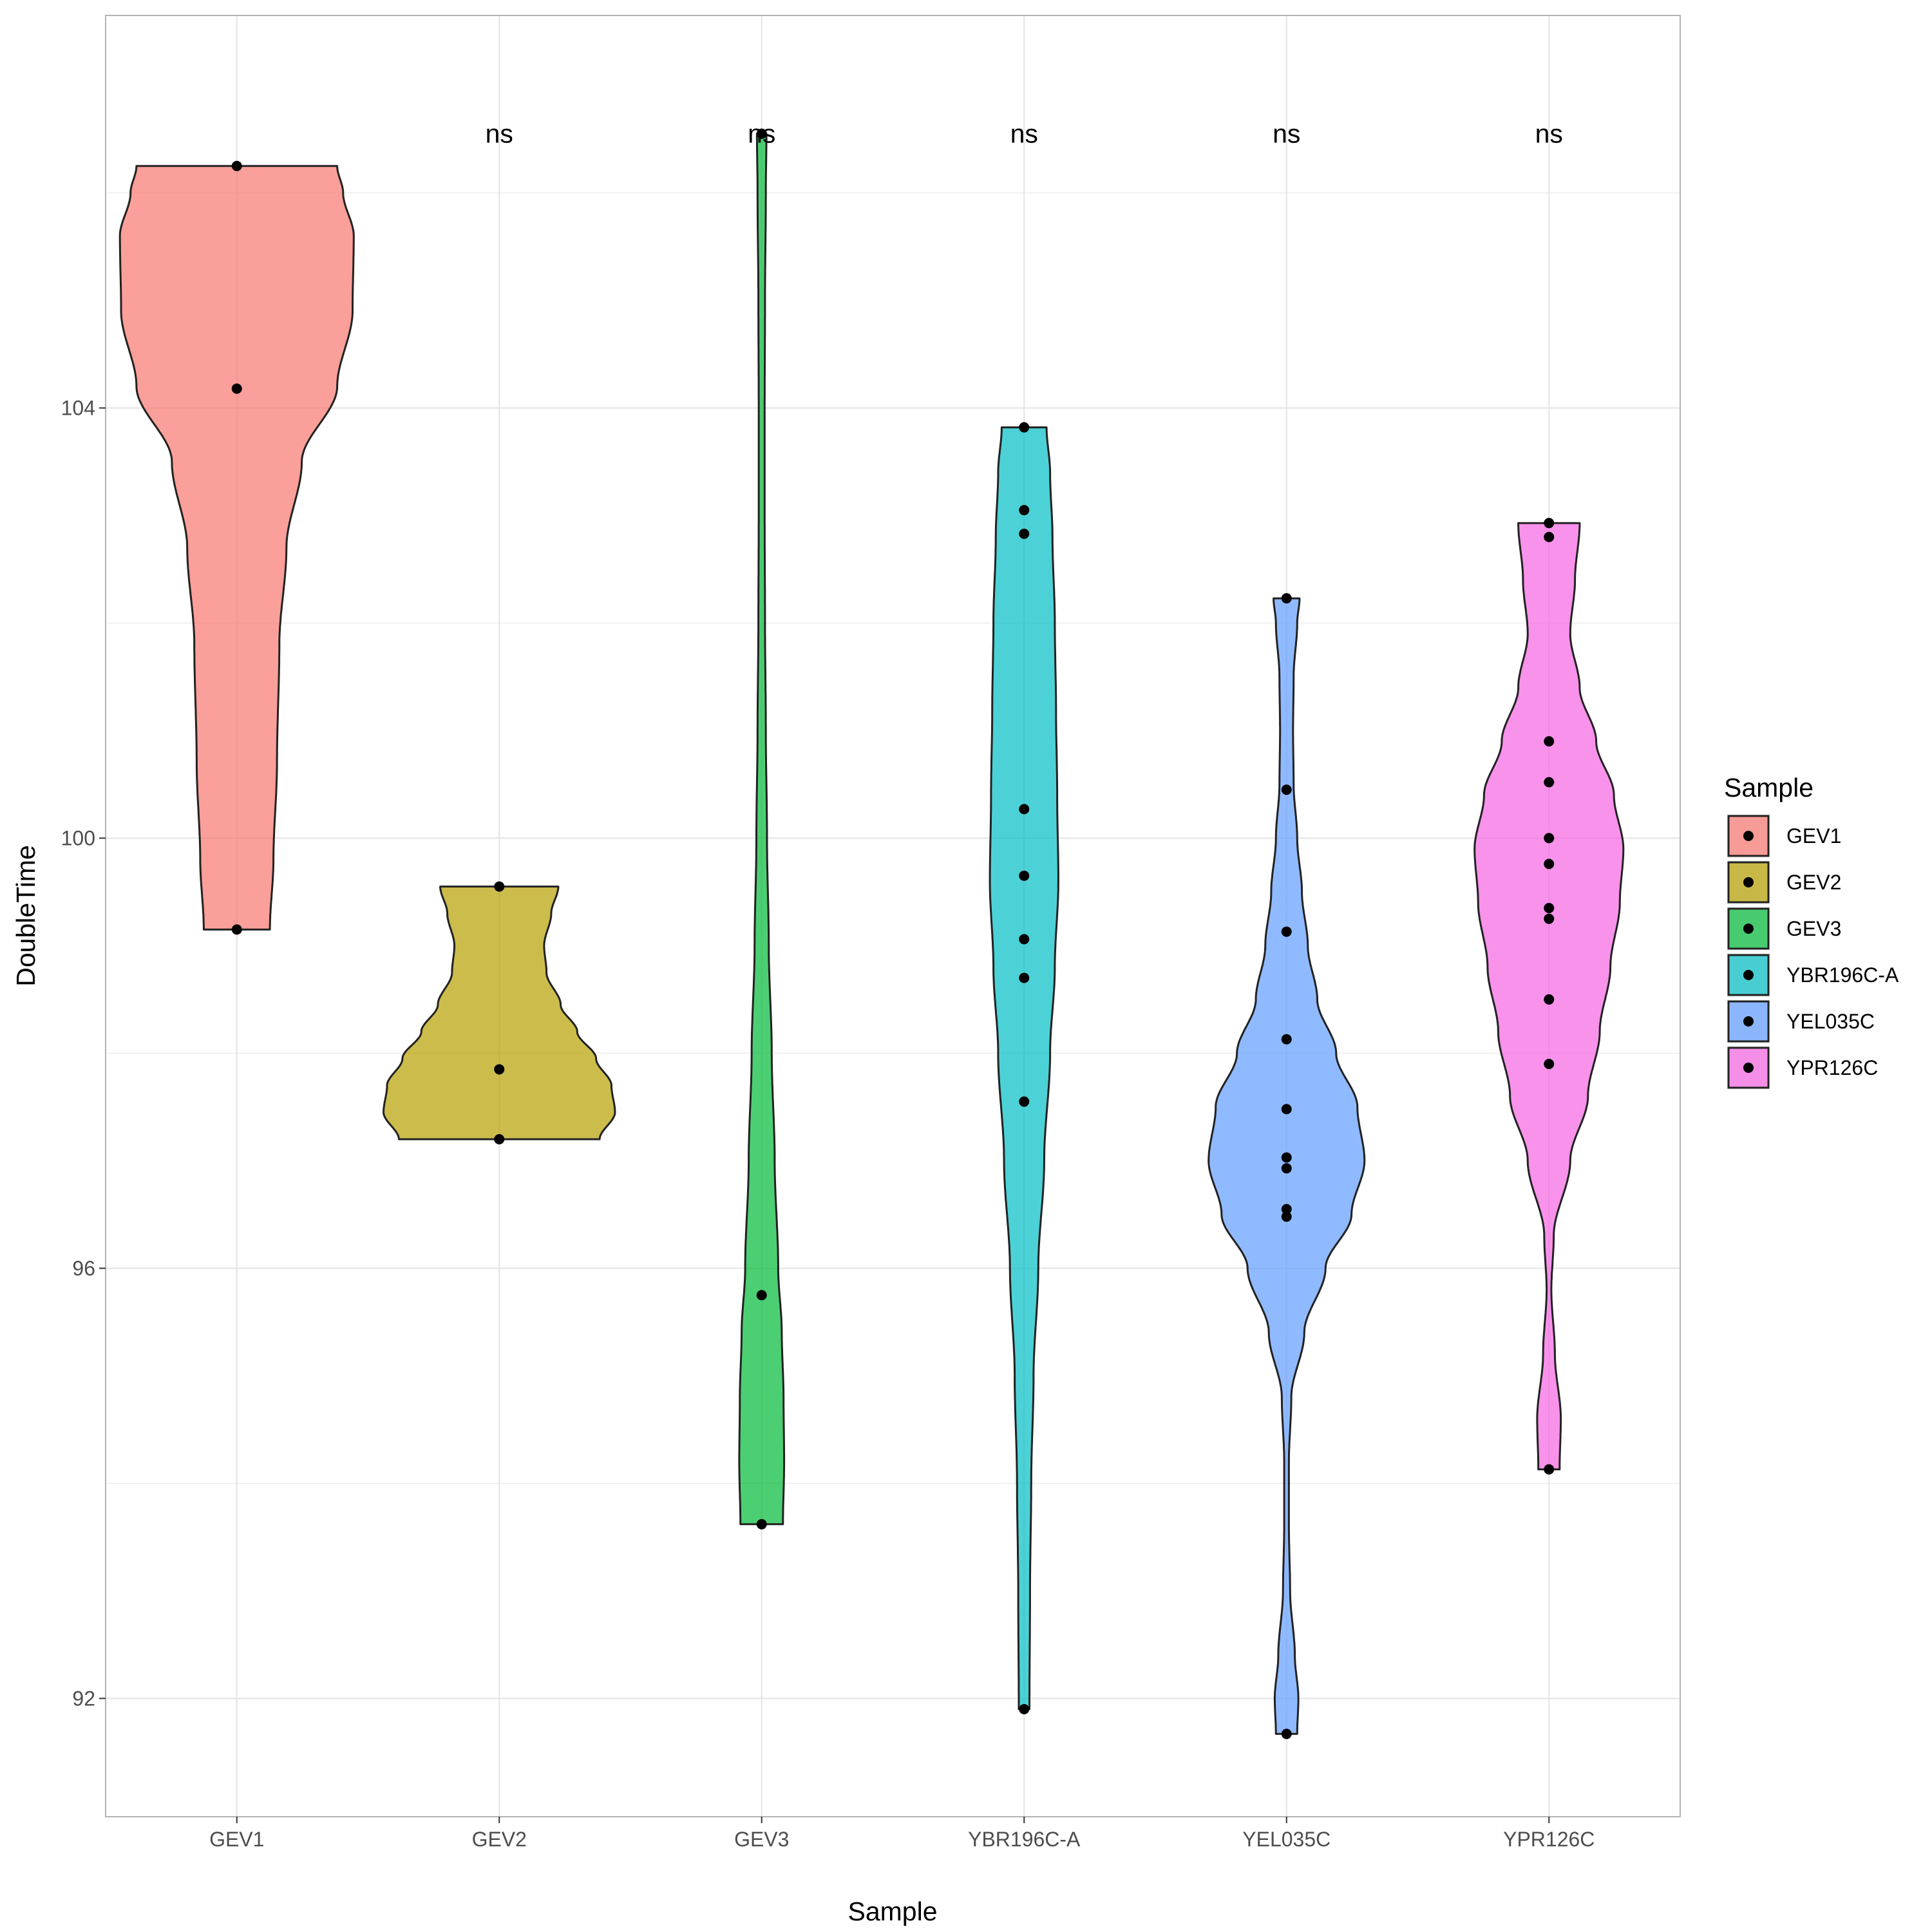  Describe the element at coordinates (892, 1911) in the screenshot. I see `x-axis-title: Sample` at that location.